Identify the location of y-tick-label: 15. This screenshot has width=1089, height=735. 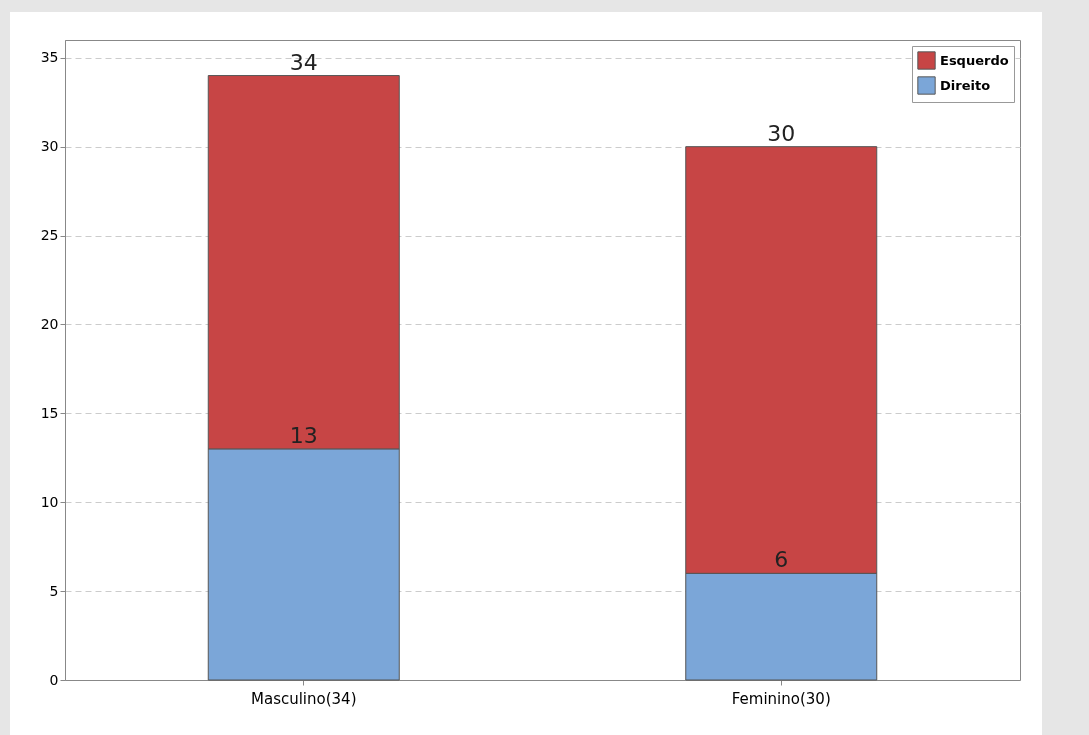
(49, 412).